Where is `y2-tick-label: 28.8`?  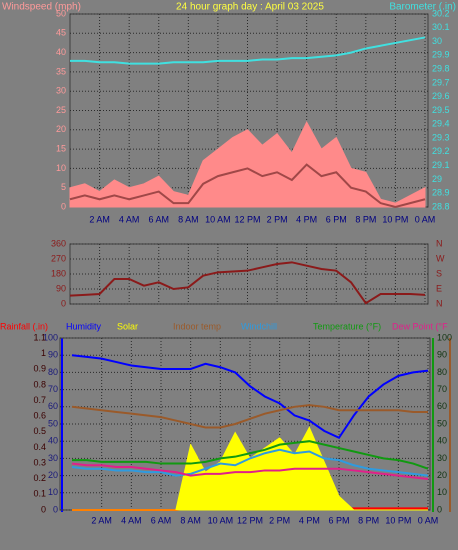 y2-tick-label: 28.8 is located at coordinates (441, 206).